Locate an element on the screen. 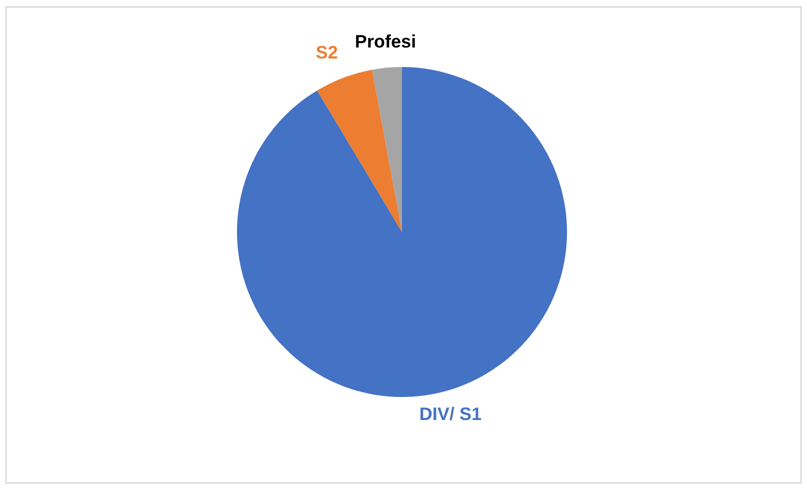 This screenshot has height=491, width=807. slice-label: DIV/ S1 is located at coordinates (451, 413).